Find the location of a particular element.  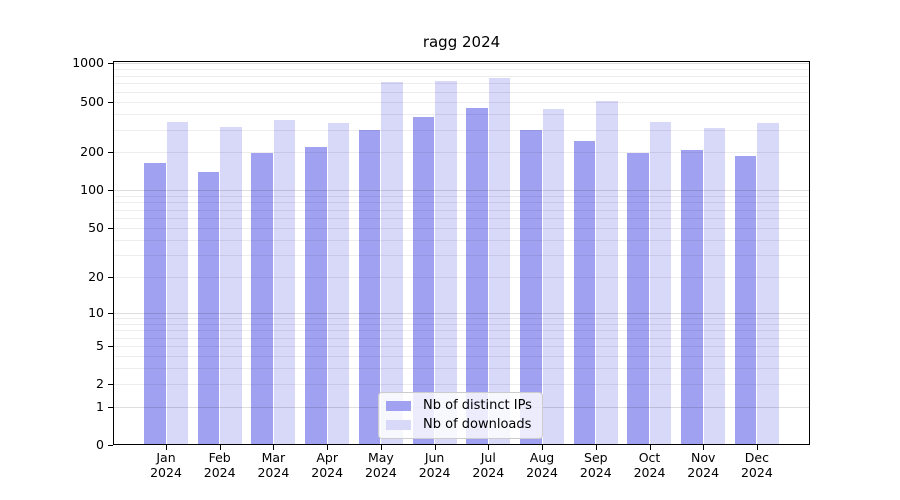

x-axis-tick-label: Aug 2024 is located at coordinates (542, 465).